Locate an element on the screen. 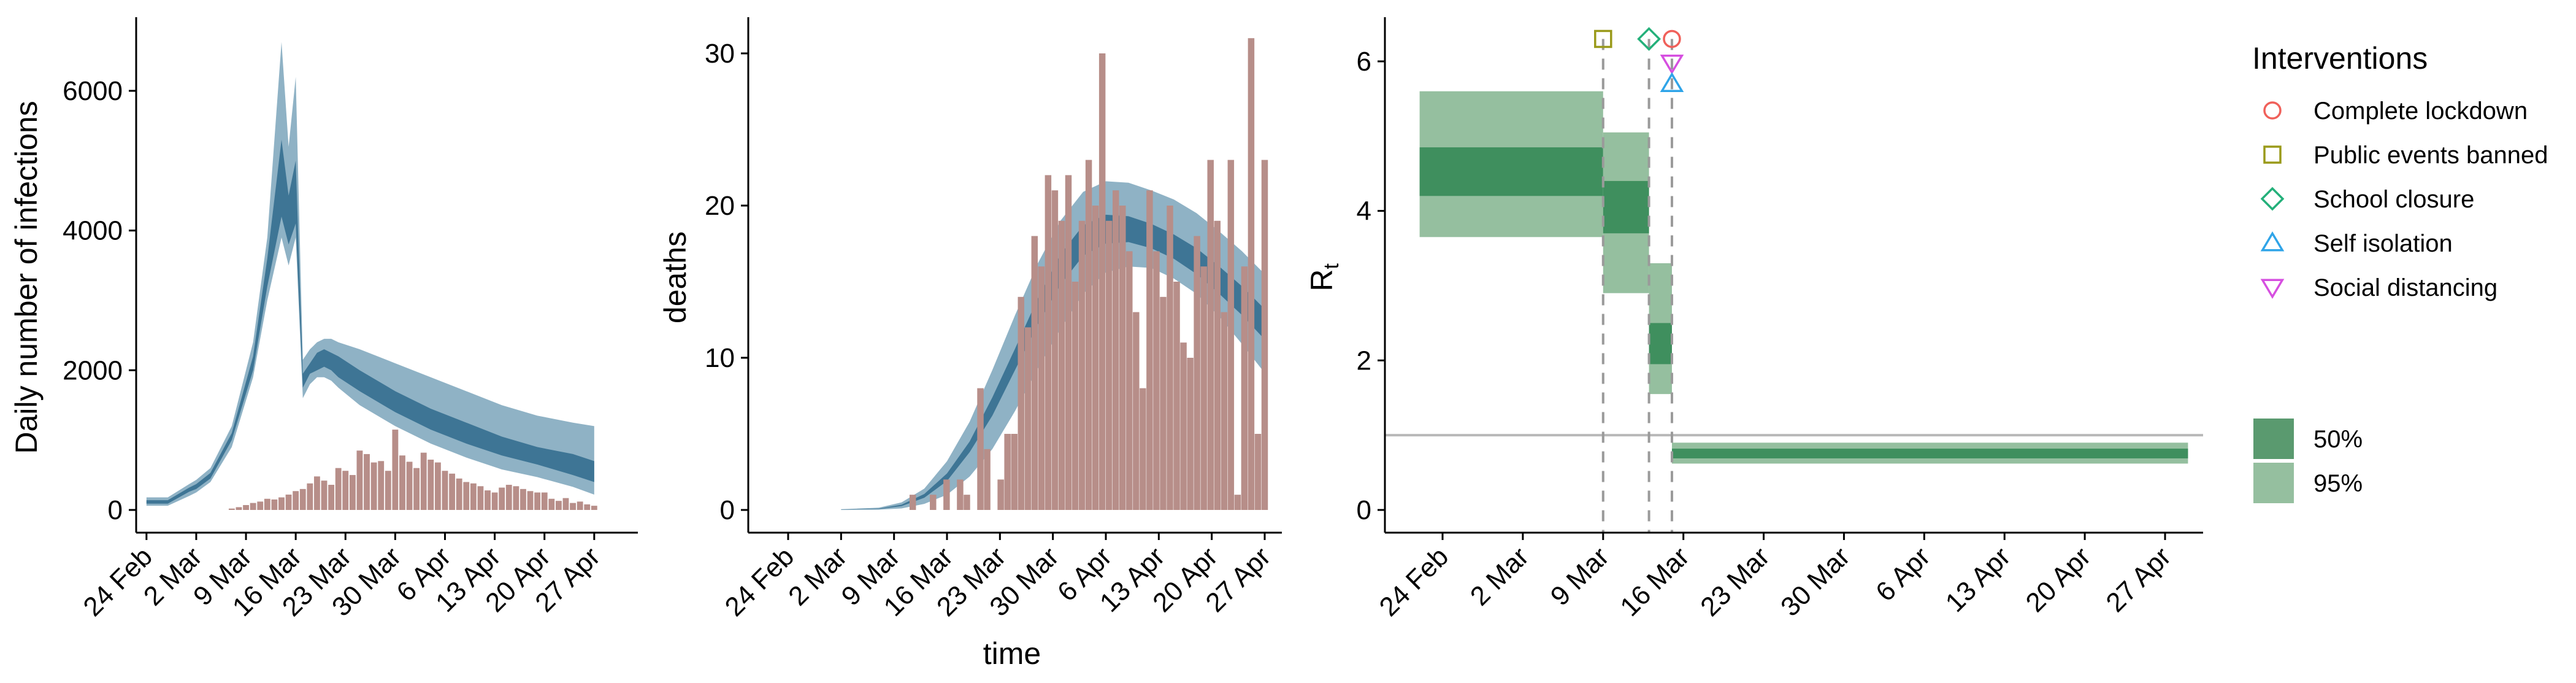 The image size is (2576, 683). infections-ci95-band is located at coordinates (370, 274).